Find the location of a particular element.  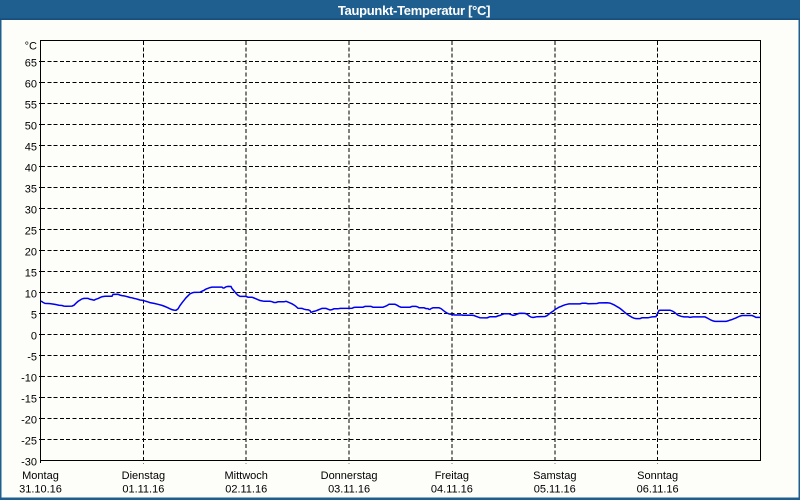

svg-text: -5 is located at coordinates (32, 358).